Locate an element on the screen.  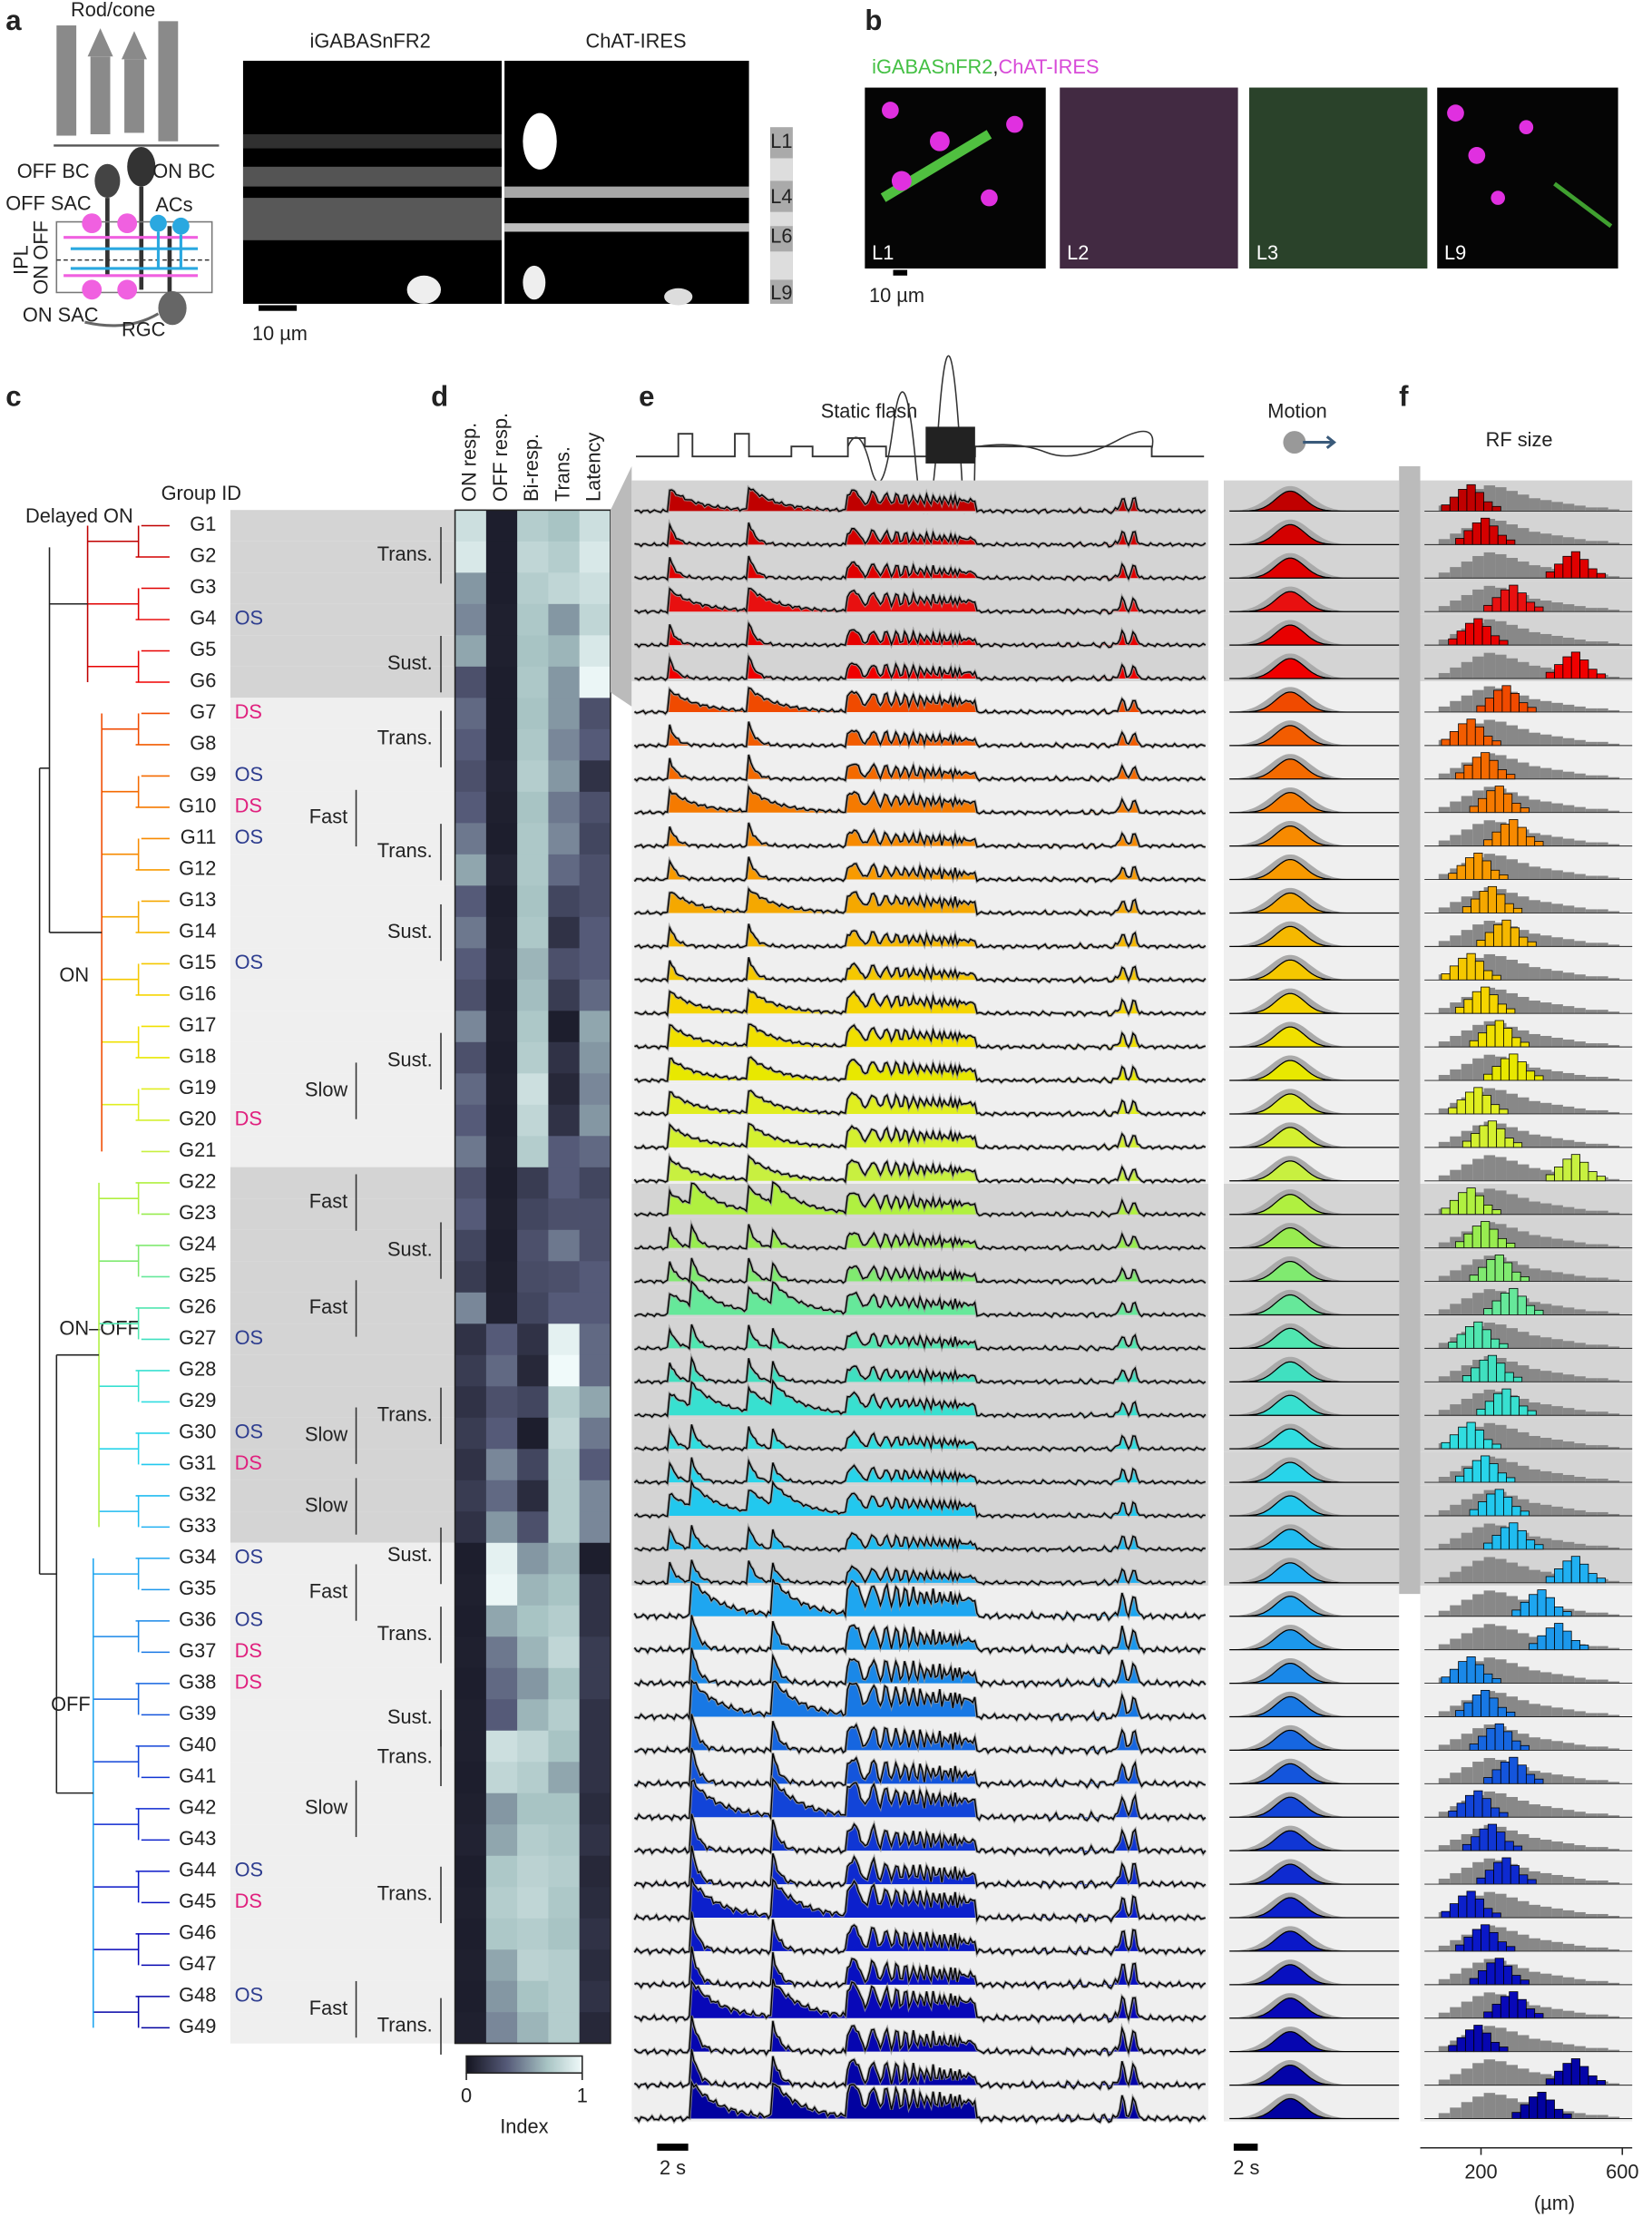
chirp-dense is located at coordinates (950, 445).